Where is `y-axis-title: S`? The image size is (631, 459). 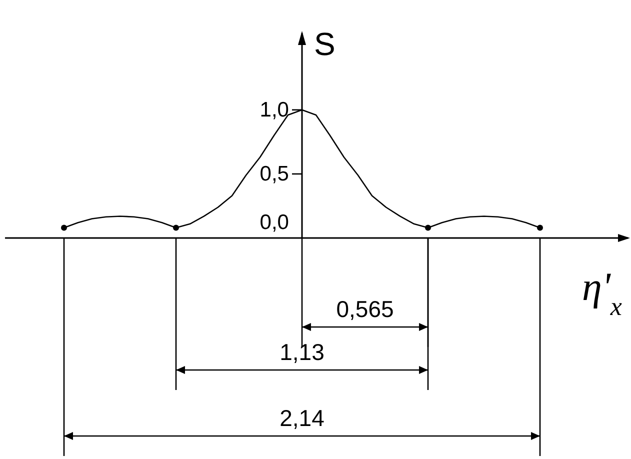
y-axis-title: S is located at coordinates (325, 44).